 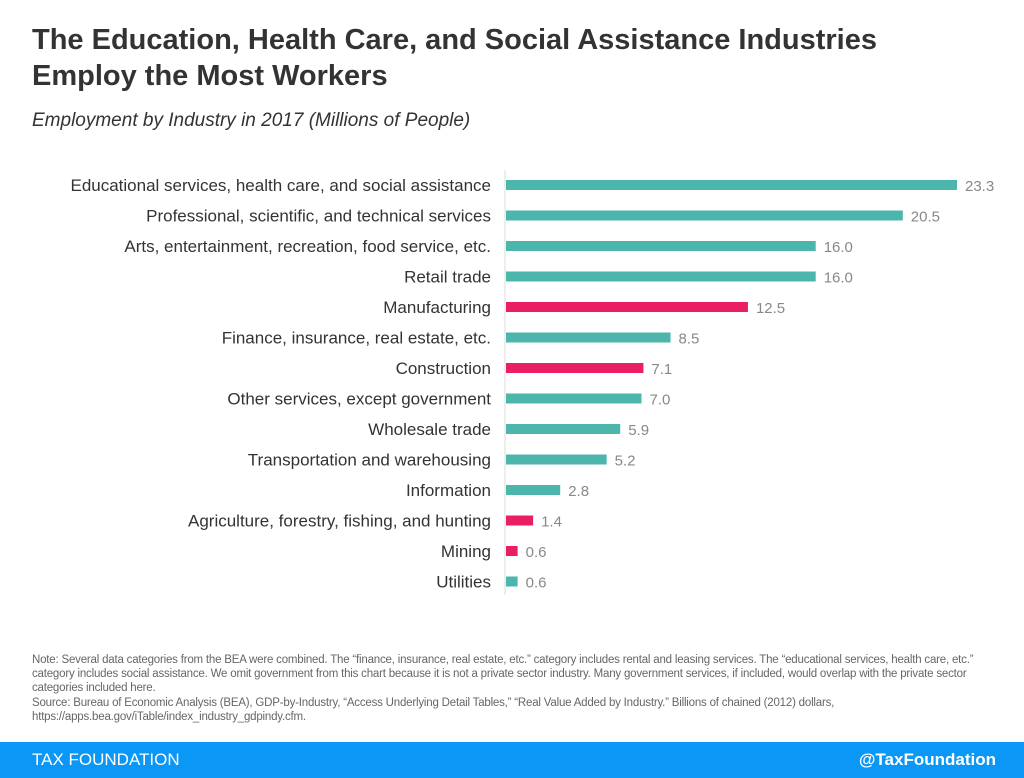 I want to click on value-label: 20.5, so click(x=925, y=217).